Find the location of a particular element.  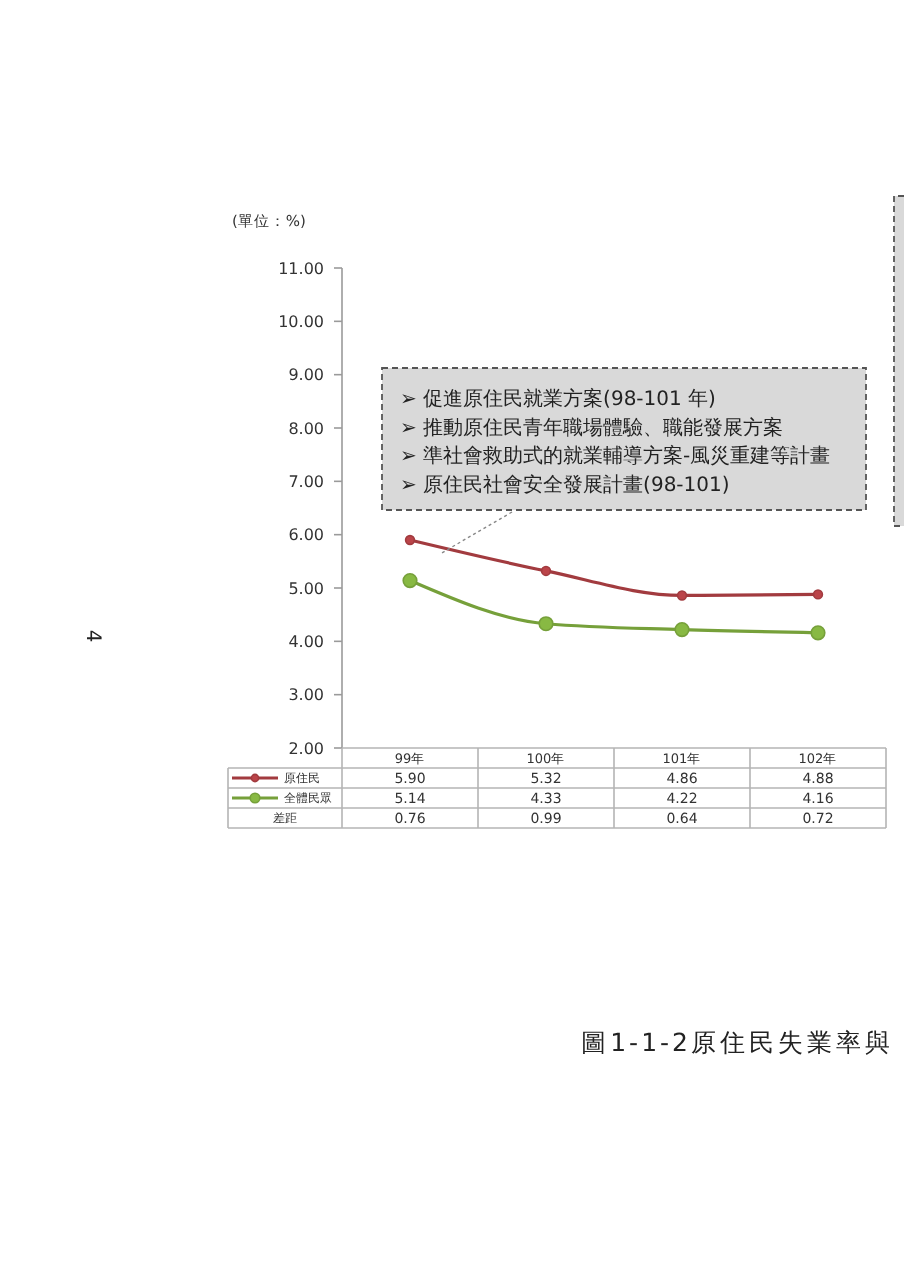

y-tick-label: 2.00 is located at coordinates (306, 748).